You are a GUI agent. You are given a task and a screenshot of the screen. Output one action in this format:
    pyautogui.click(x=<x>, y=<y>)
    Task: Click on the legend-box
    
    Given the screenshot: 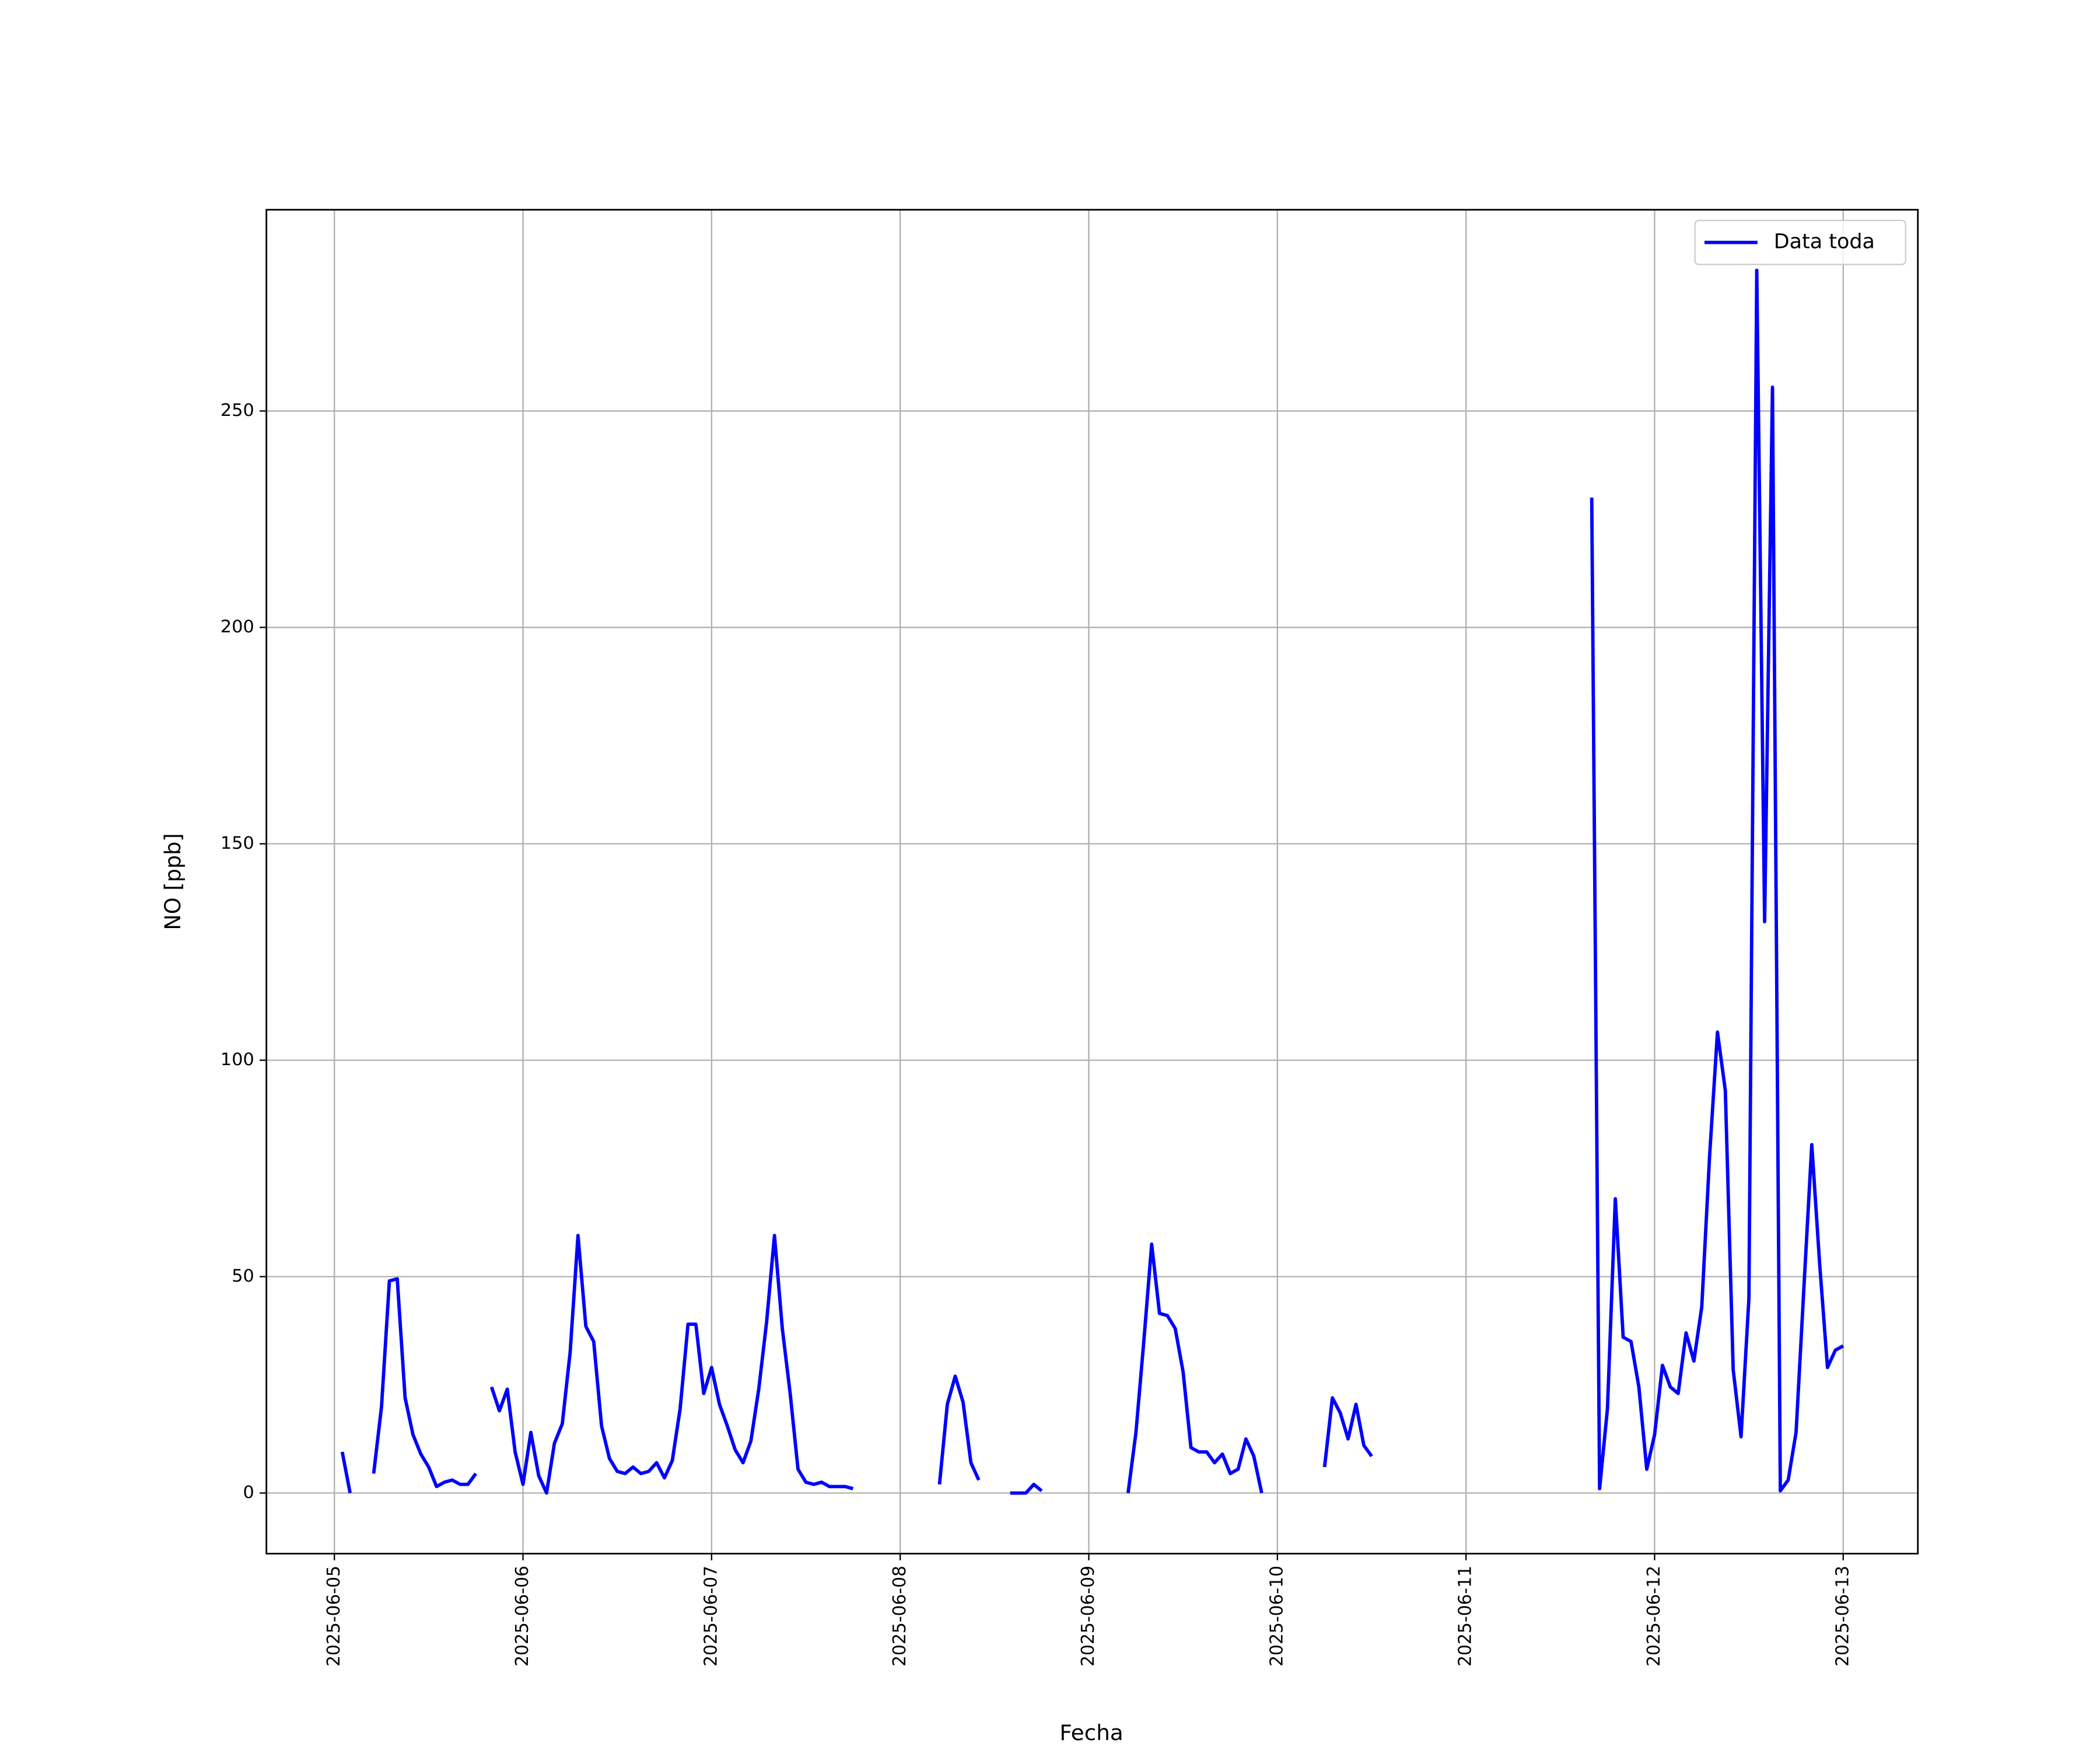 What is the action you would take?
    pyautogui.click(x=1800, y=242)
    